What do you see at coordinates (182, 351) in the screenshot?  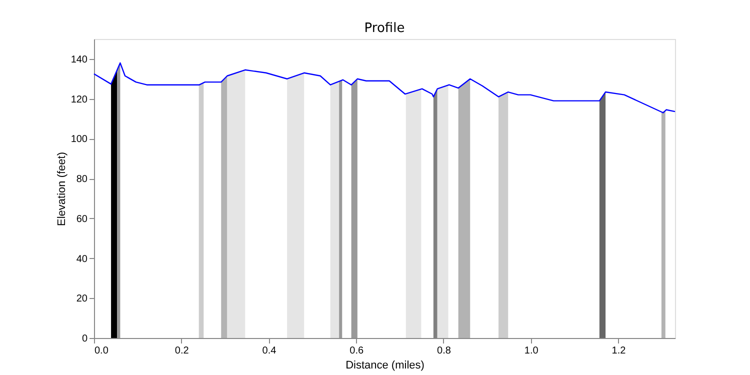 I see `x-tick-label: 0.2` at bounding box center [182, 351].